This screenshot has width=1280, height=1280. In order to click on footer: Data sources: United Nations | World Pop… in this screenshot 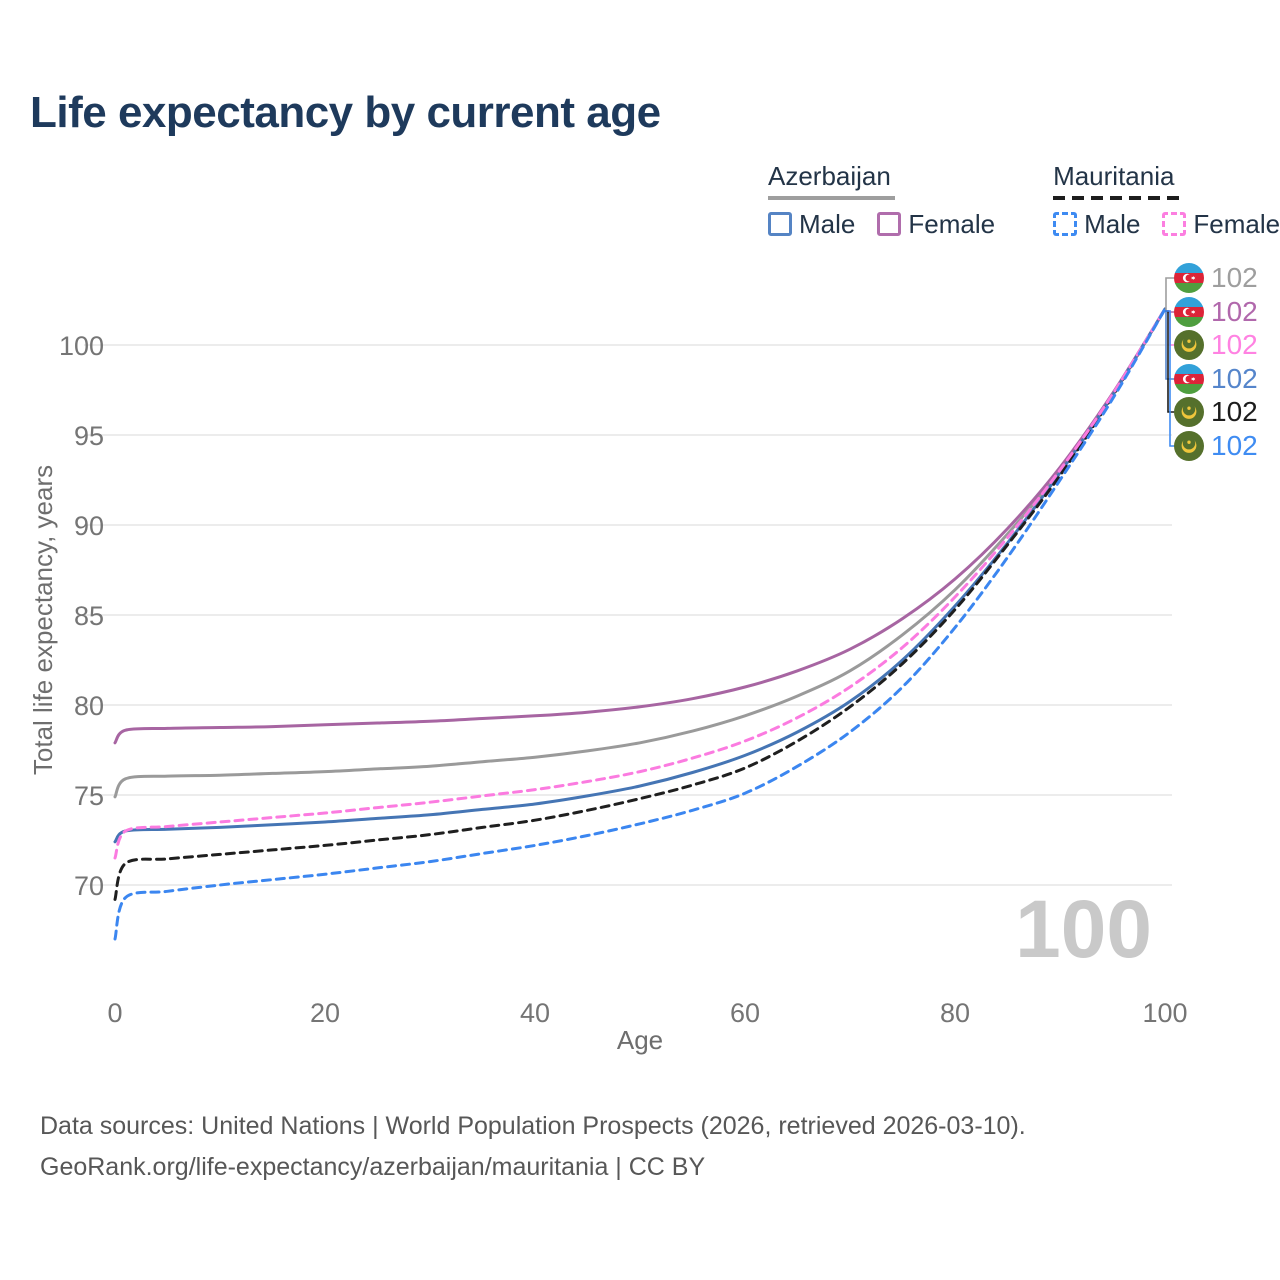, I will do `click(533, 1146)`.